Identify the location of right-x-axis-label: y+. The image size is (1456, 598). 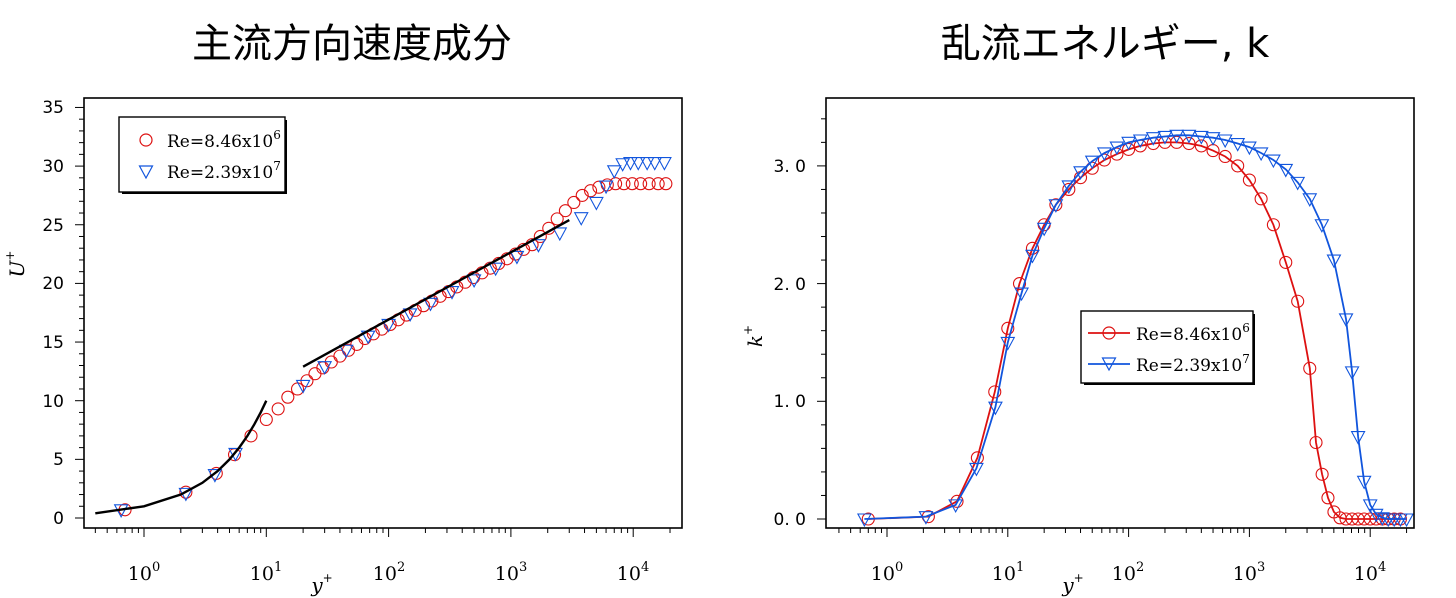
(1072, 584).